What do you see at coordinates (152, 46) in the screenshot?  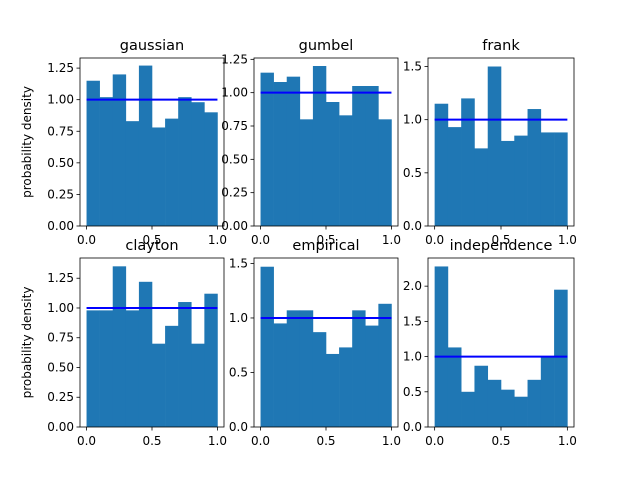 I see `subplot-title: gaussian` at bounding box center [152, 46].